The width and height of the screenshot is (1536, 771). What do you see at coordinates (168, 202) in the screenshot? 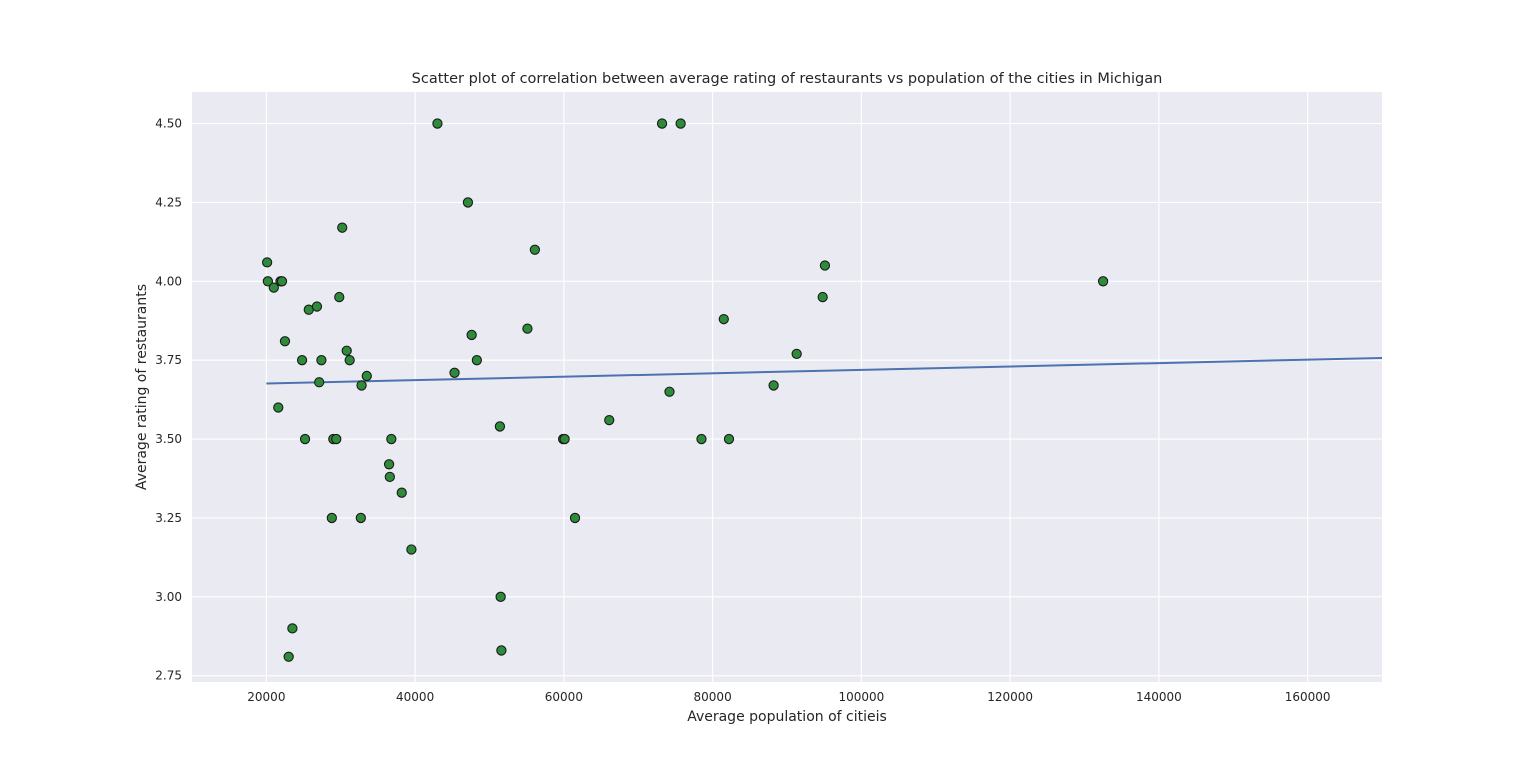
I see `y-tick-label: 4.25` at bounding box center [168, 202].